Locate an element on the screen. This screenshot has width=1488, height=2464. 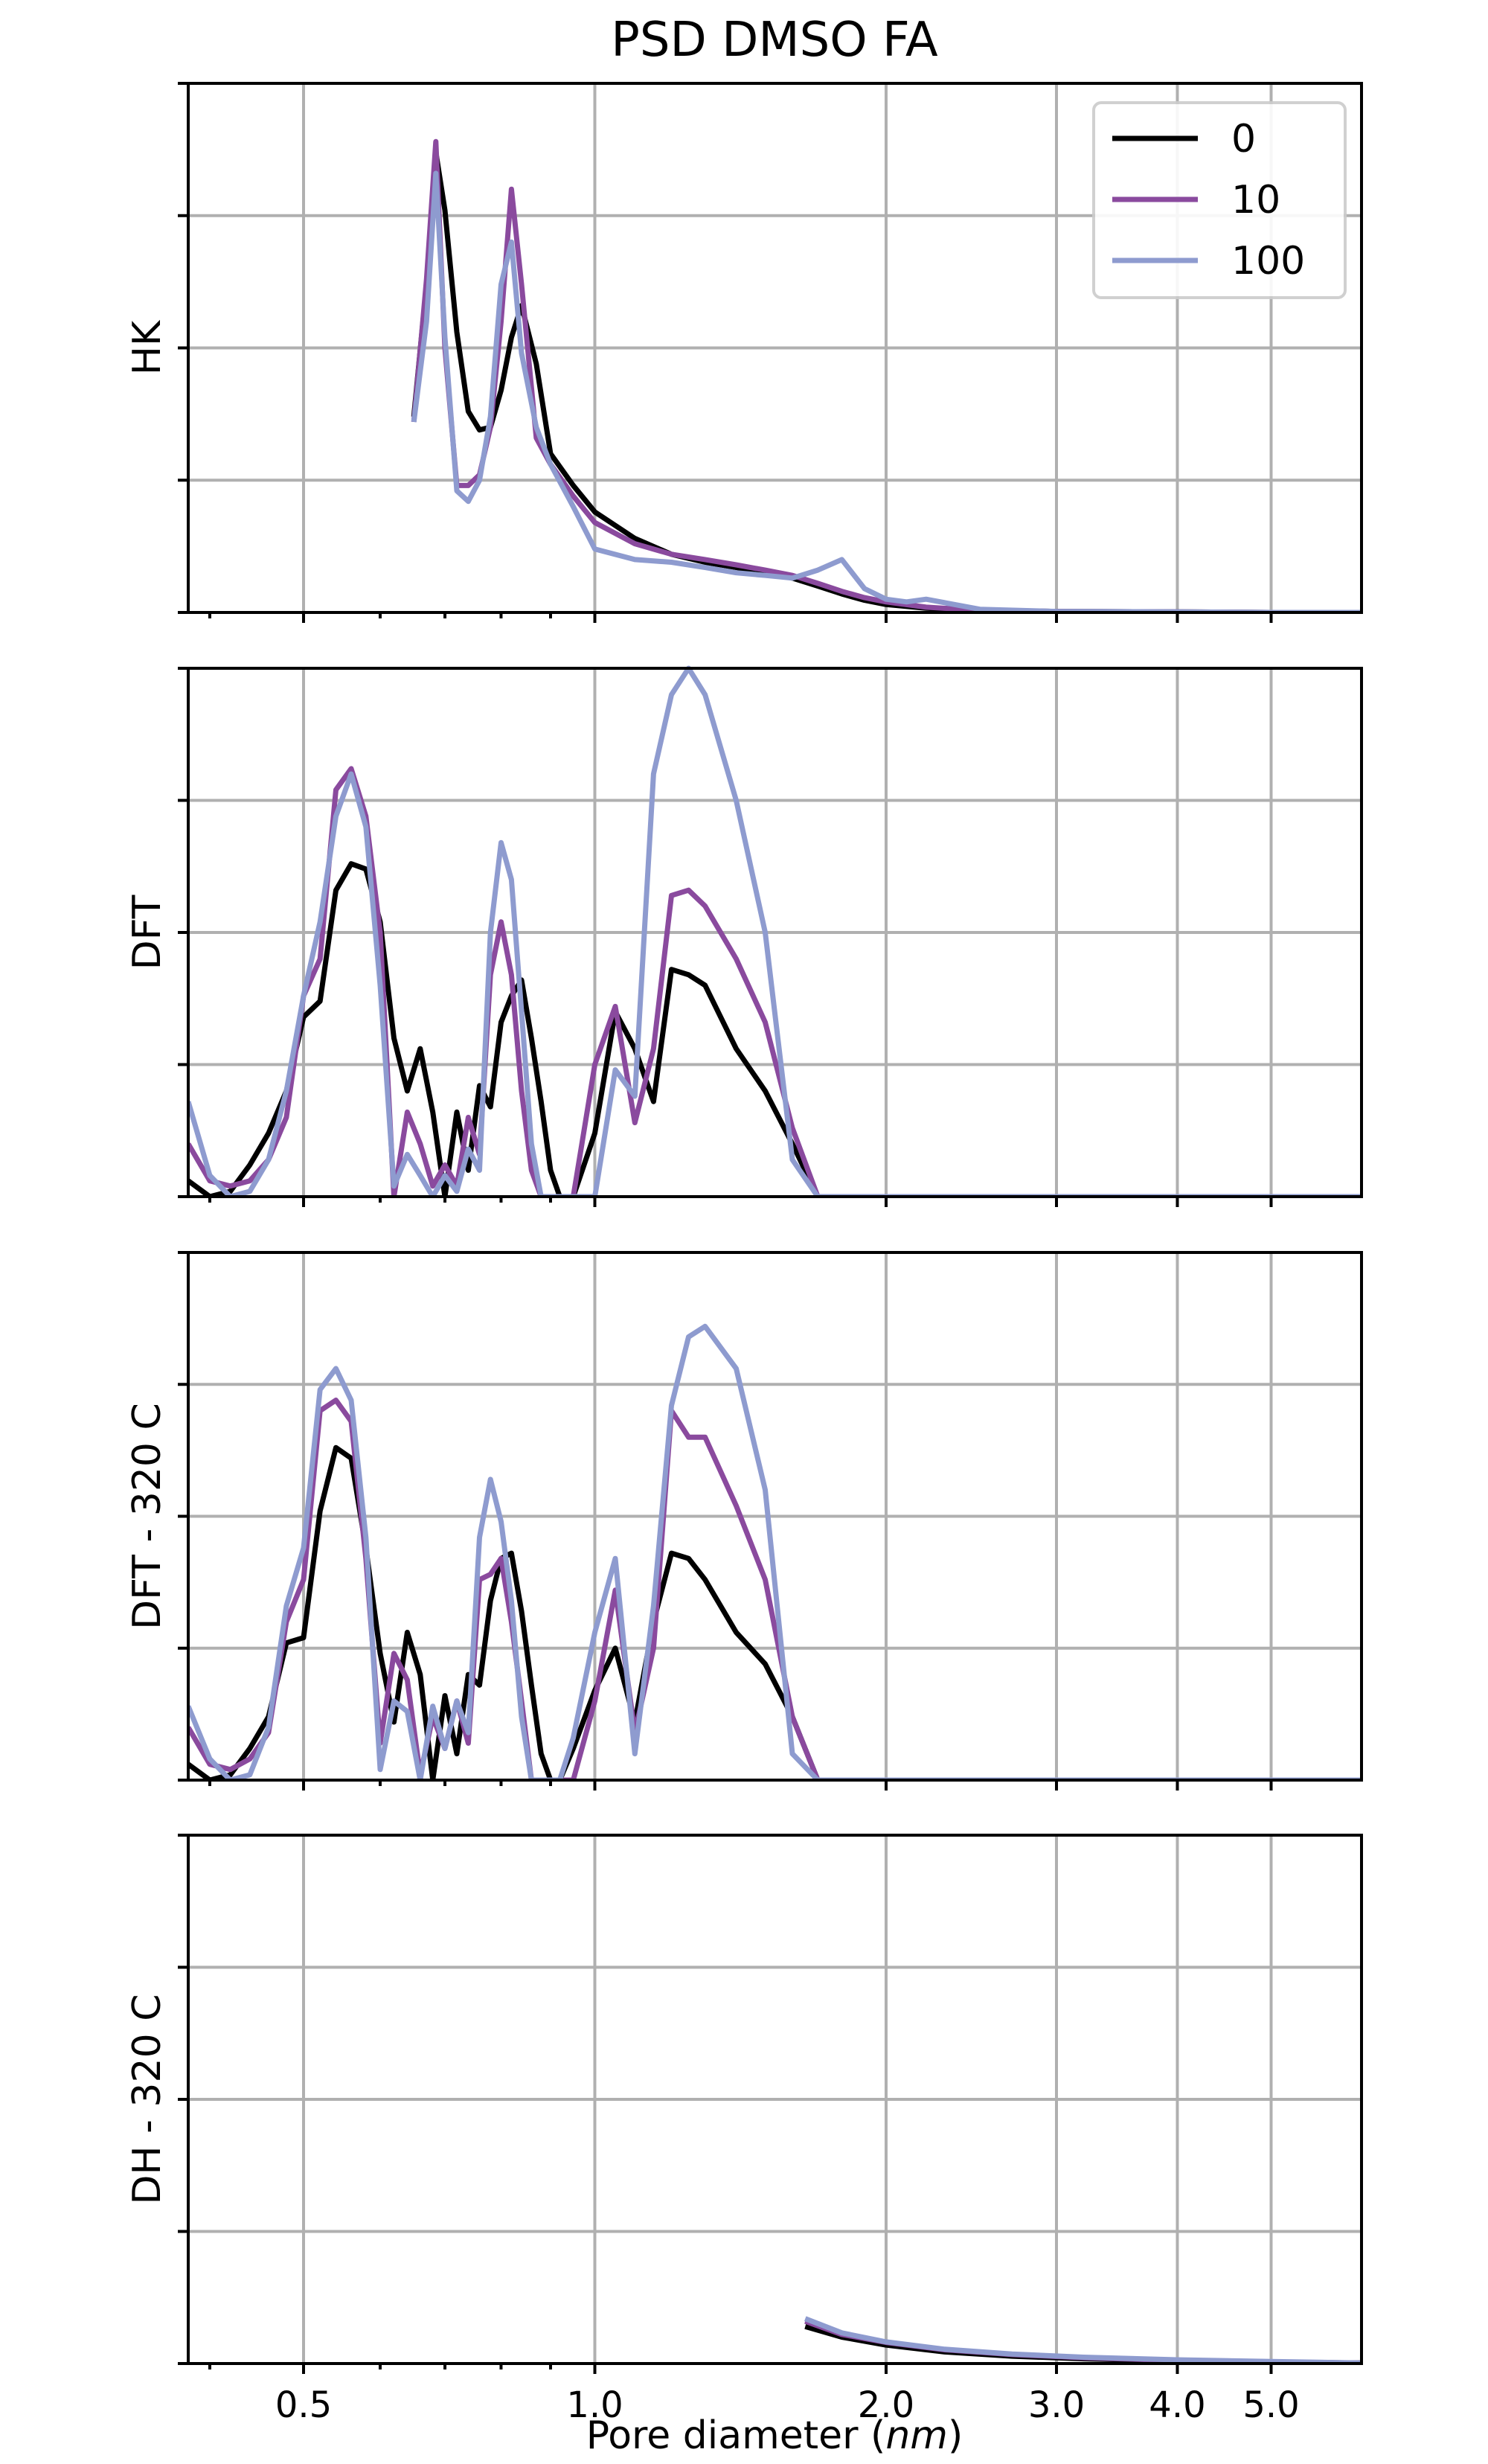
x-axis-label-main: Pore diameter ( is located at coordinates (736, 2435).